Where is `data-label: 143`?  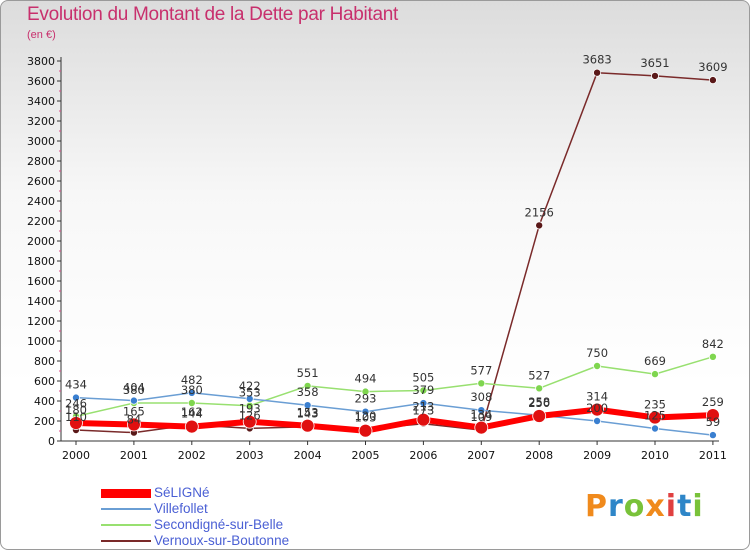 data-label: 143 is located at coordinates (308, 414).